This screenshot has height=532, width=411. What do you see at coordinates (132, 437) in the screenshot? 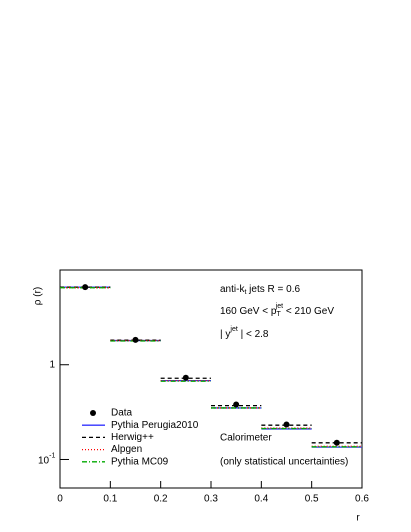
I see `legend-label: Herwig++` at bounding box center [132, 437].